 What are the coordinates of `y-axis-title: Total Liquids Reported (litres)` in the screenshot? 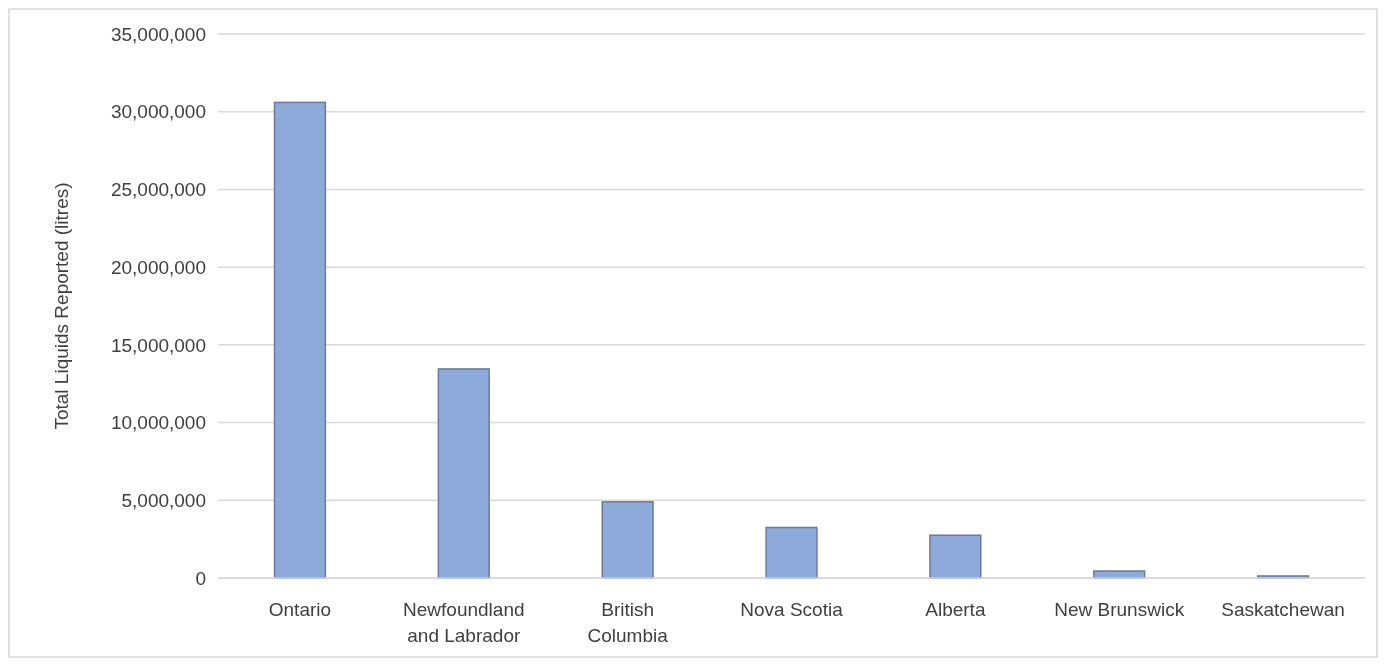 It's located at (61, 306).